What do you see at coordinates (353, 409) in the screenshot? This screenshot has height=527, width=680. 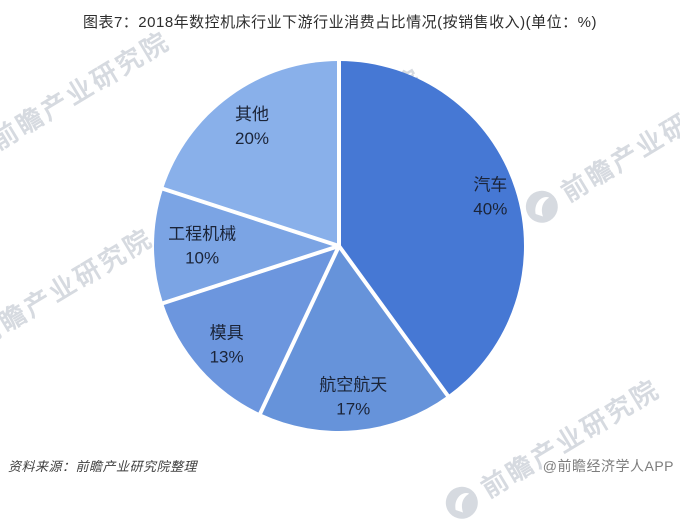 I see `pie-slice-value: 17%` at bounding box center [353, 409].